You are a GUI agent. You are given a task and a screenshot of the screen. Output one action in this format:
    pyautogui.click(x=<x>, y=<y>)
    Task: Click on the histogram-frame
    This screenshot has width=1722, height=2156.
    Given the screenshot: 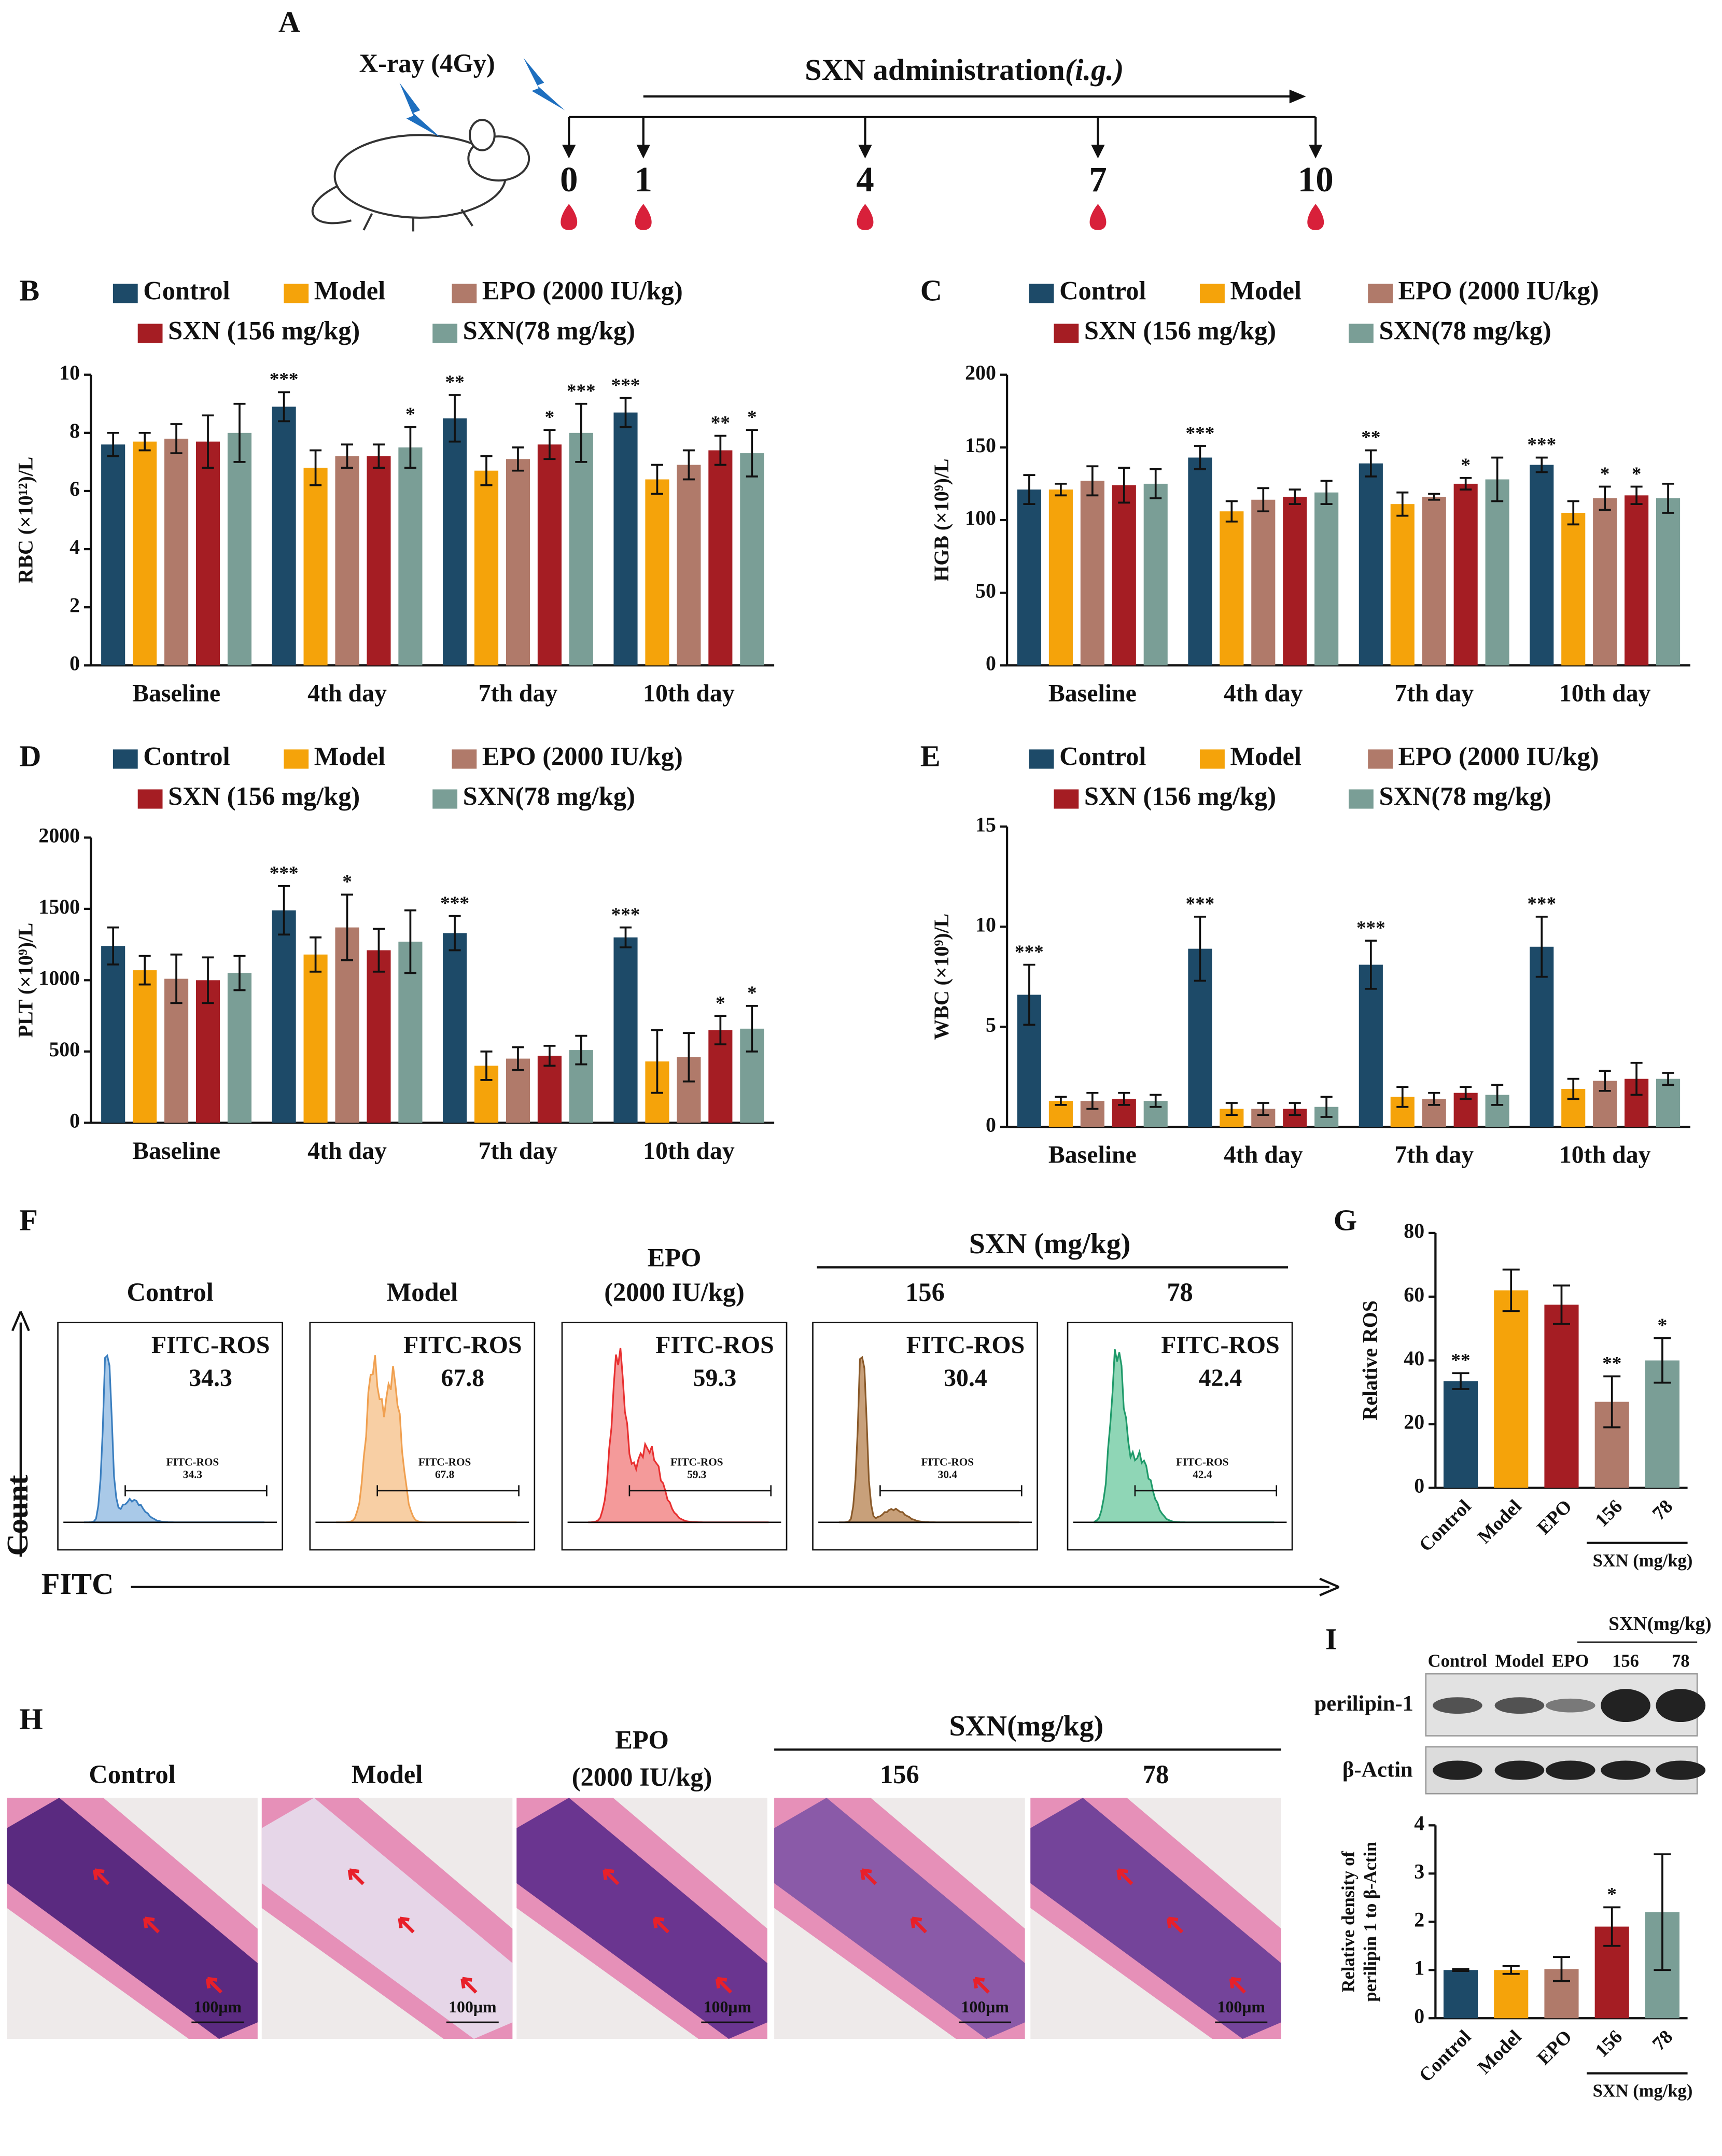 What is the action you would take?
    pyautogui.click(x=422, y=1436)
    